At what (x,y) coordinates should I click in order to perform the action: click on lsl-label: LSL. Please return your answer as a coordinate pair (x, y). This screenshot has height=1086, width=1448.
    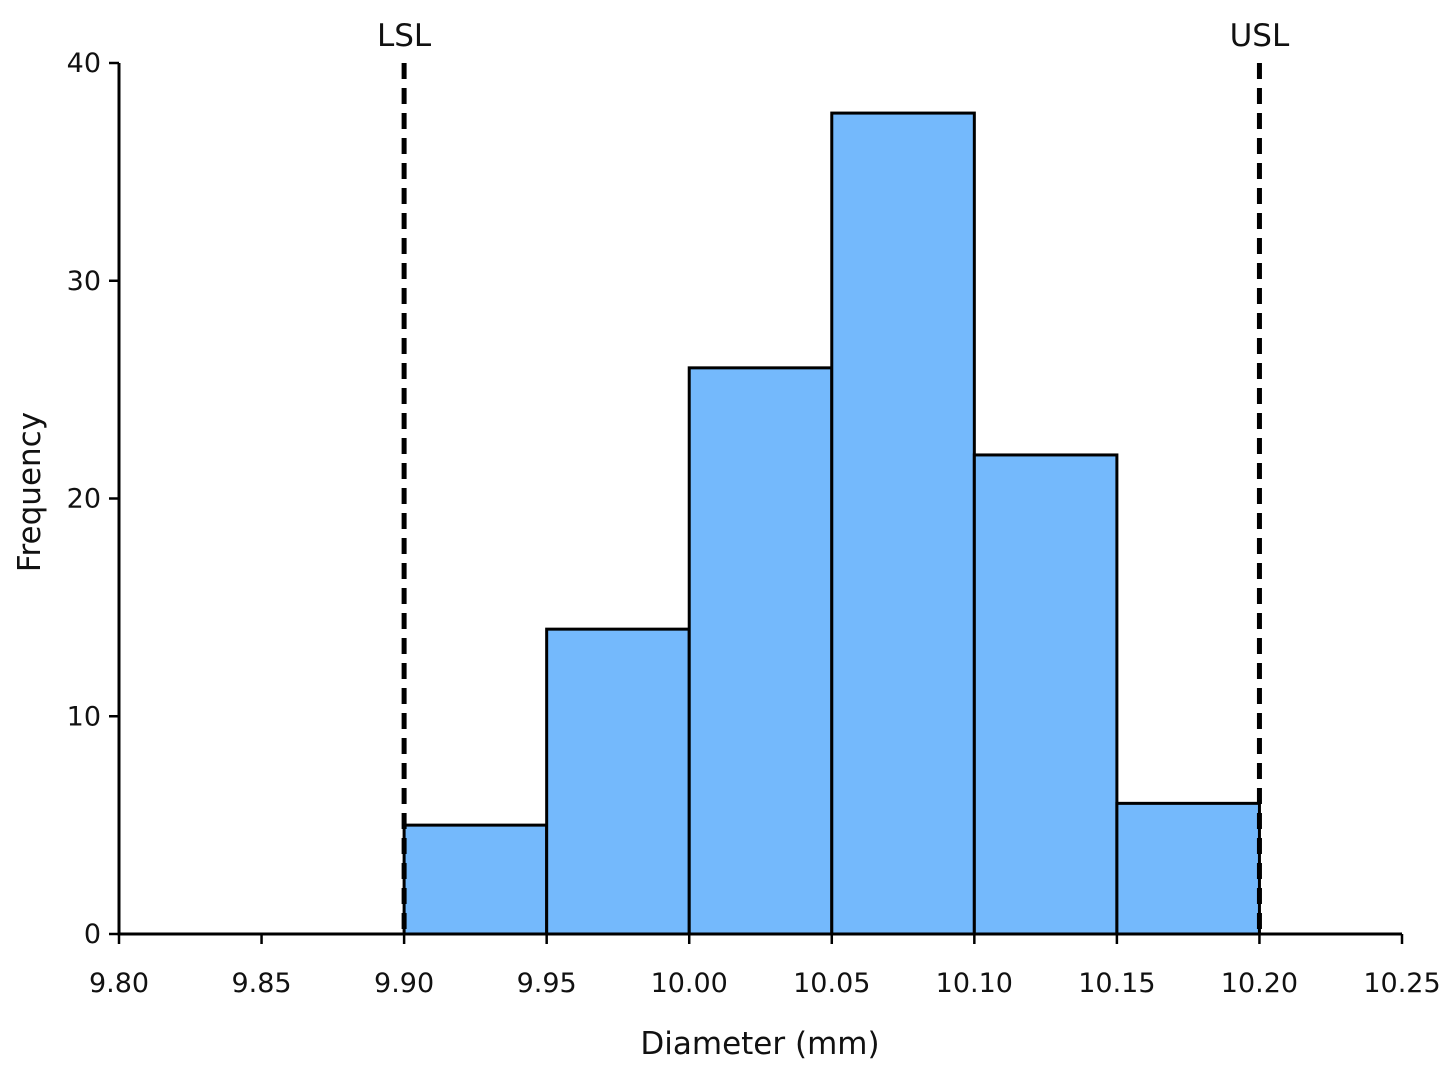
    Looking at the image, I should click on (404, 36).